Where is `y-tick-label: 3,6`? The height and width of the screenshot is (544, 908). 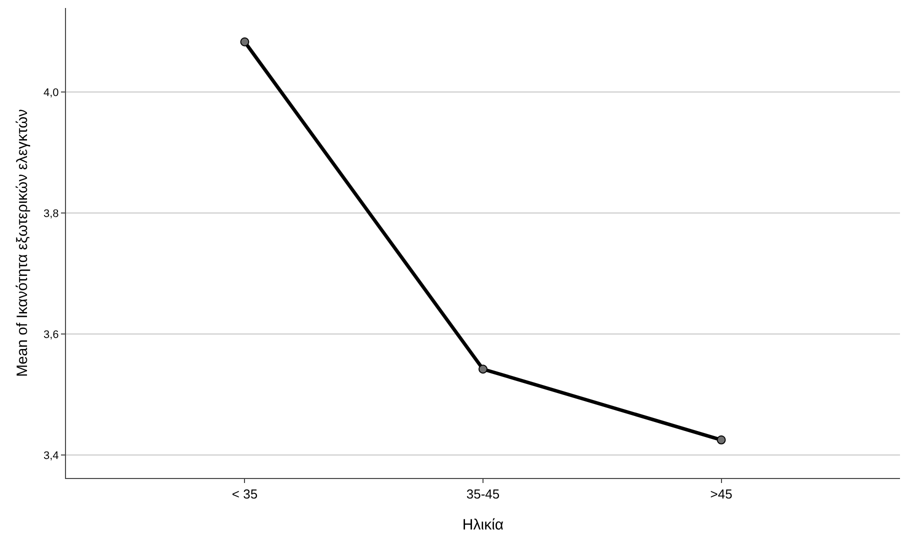
y-tick-label: 3,6 is located at coordinates (51, 334).